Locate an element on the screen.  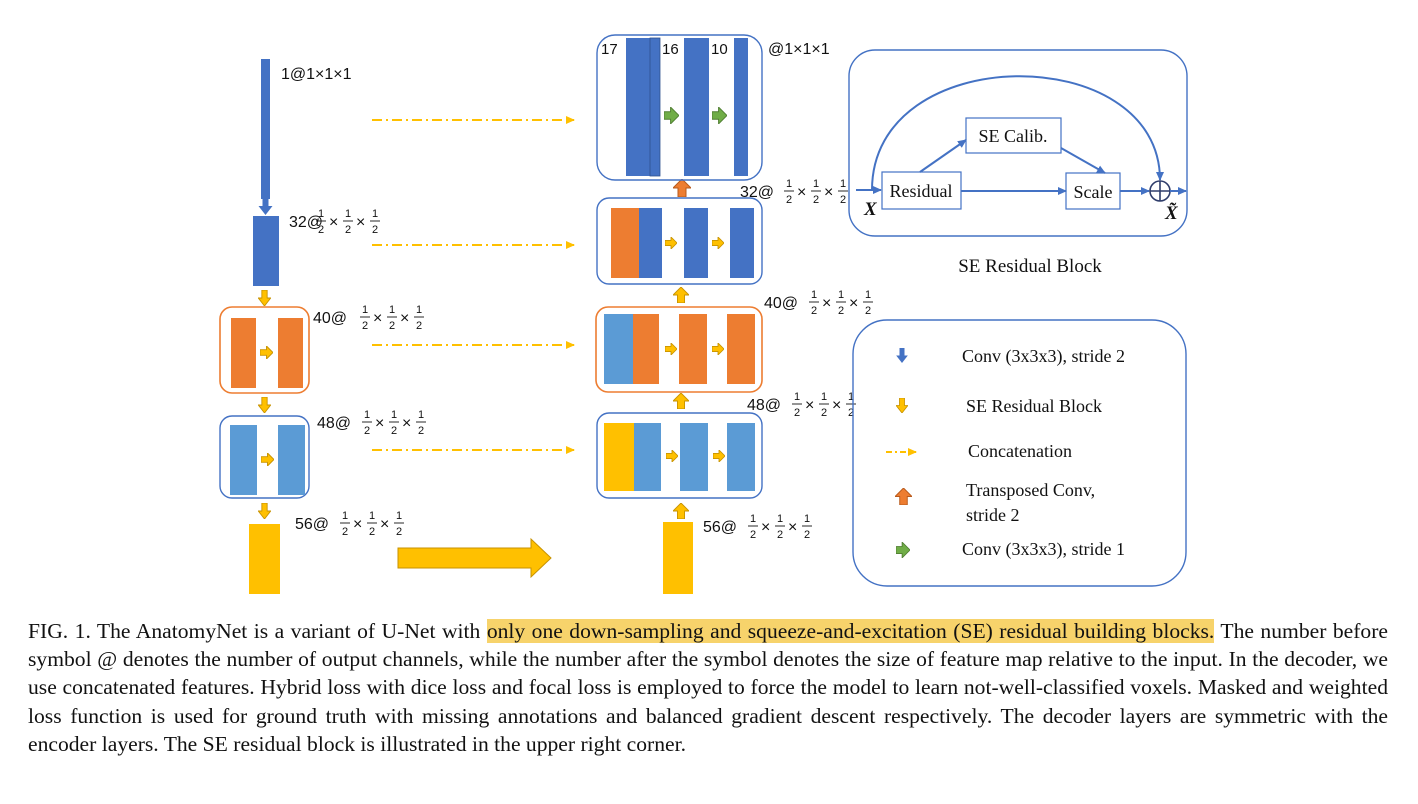
enc-label-40: 40@ 1 2 × 1 2 × 1 2 is located at coordinates (368, 318).